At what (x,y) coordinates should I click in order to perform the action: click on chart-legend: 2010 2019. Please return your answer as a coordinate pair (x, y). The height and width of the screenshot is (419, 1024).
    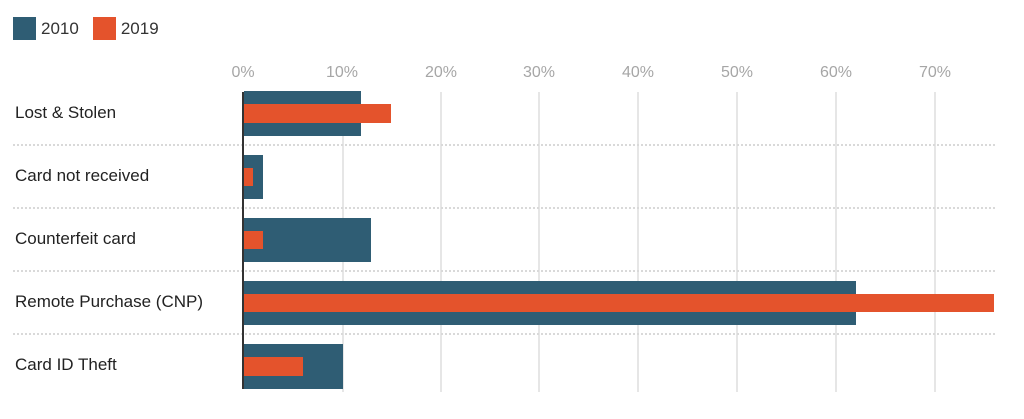
    Looking at the image, I should click on (93, 28).